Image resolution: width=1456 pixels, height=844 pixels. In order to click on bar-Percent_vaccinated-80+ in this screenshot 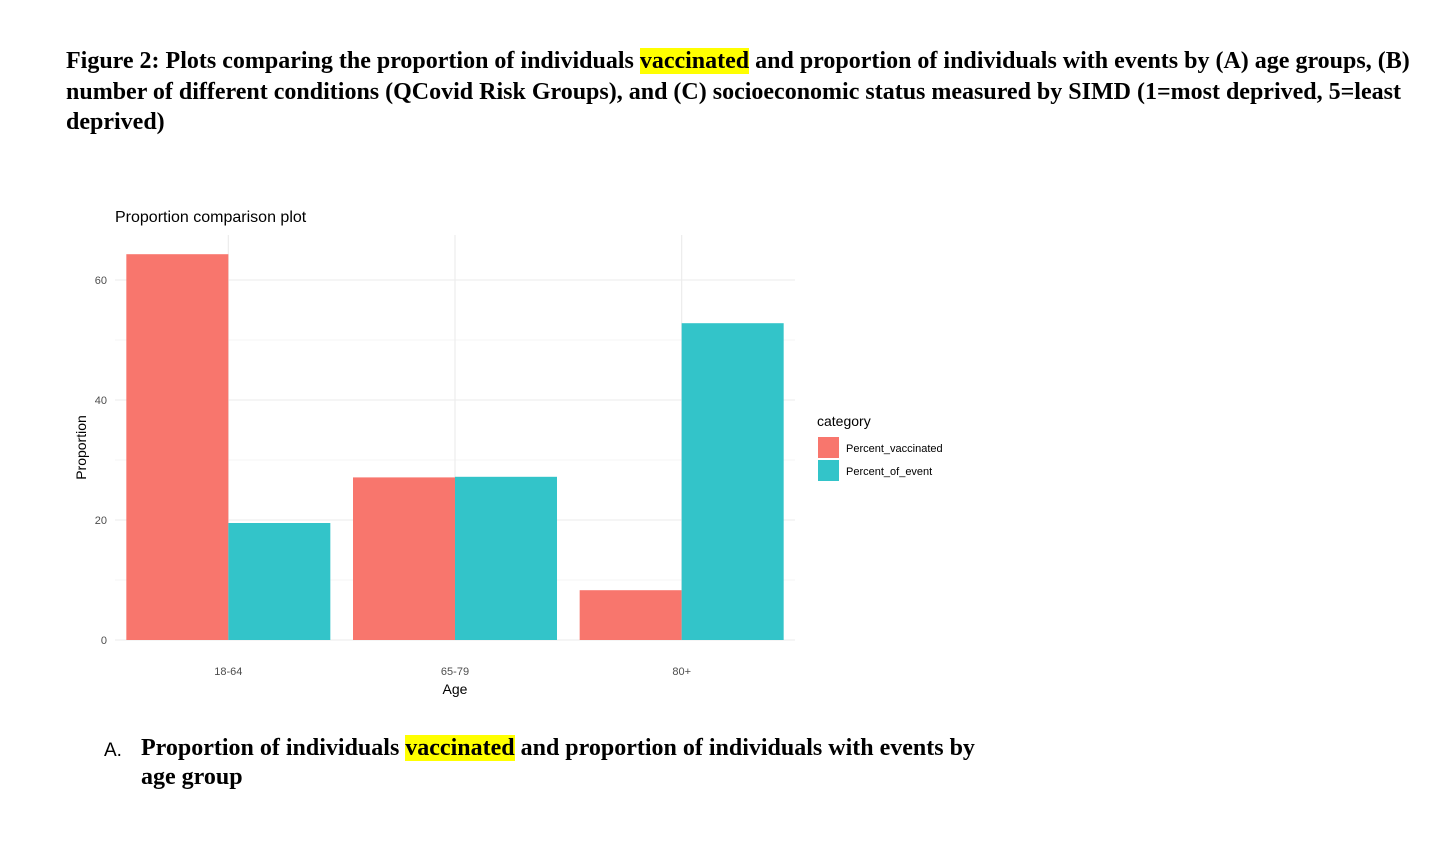, I will do `click(630, 615)`.